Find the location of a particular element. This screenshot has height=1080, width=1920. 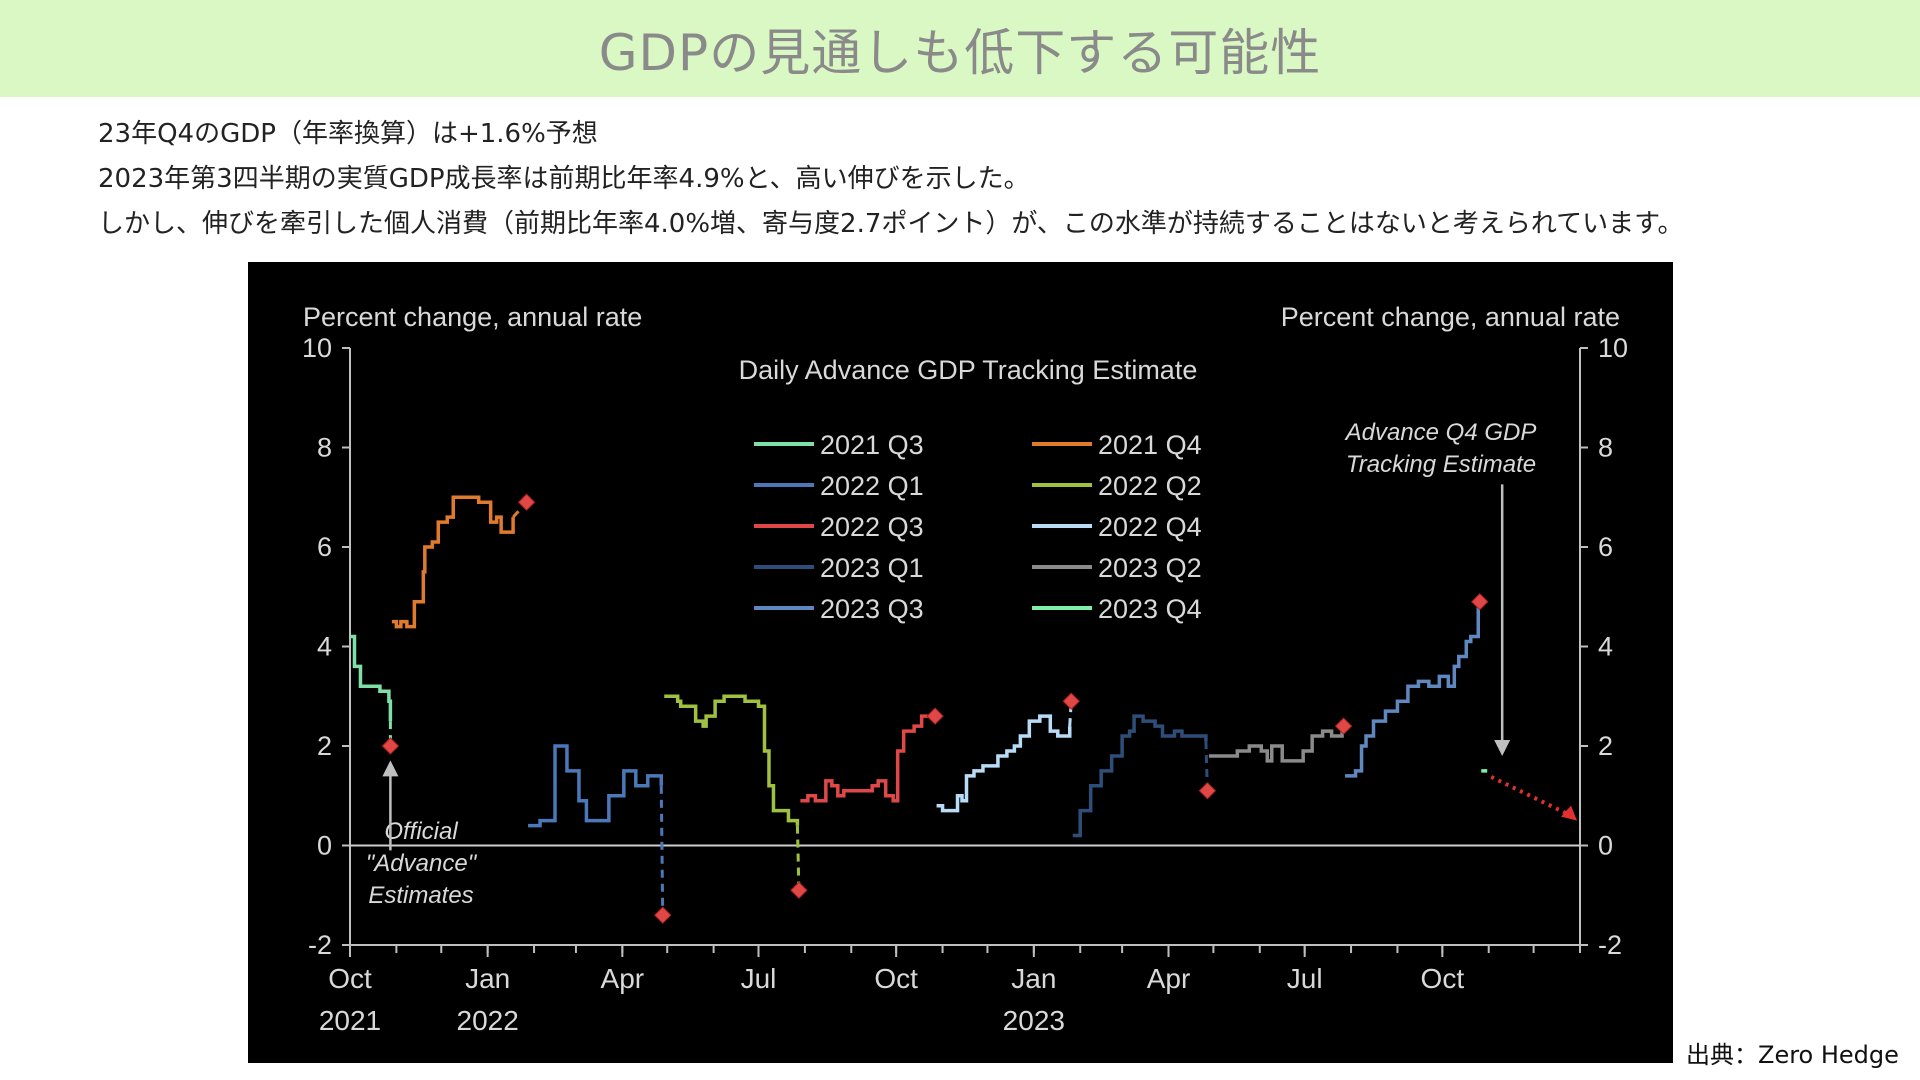

legend-label: 2021 Q4 is located at coordinates (1150, 445).